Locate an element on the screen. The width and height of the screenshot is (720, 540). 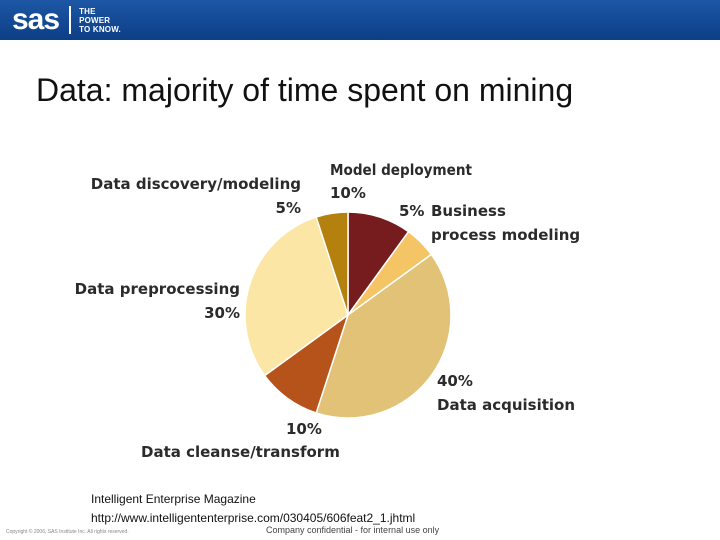
slice-value-data-acquisition: 40% is located at coordinates (455, 381).